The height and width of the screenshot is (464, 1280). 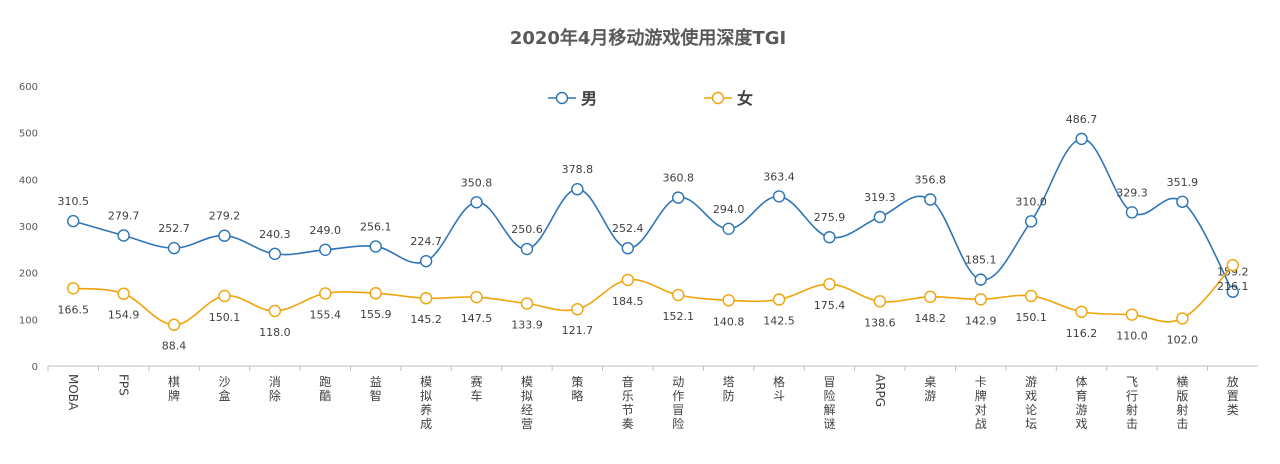 What do you see at coordinates (880, 197) in the screenshot?
I see `data-label: 319.3` at bounding box center [880, 197].